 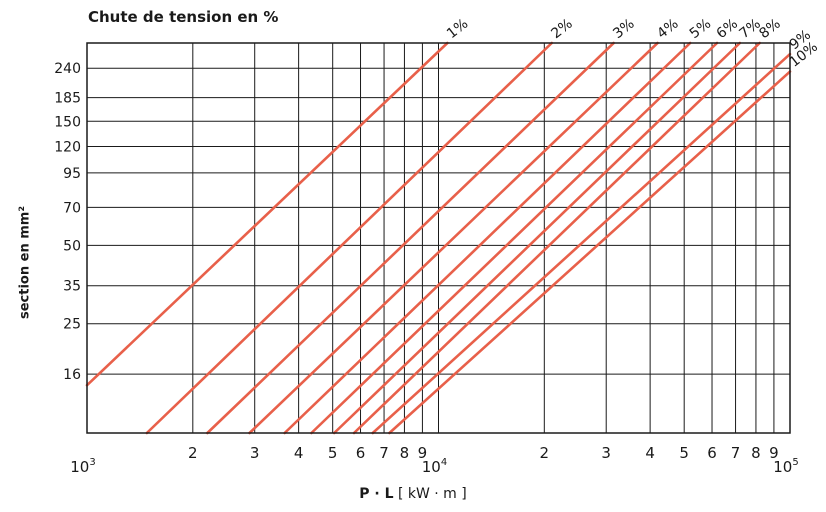 What do you see at coordinates (183, 17) in the screenshot?
I see `chart-title: Chute de tension en %` at bounding box center [183, 17].